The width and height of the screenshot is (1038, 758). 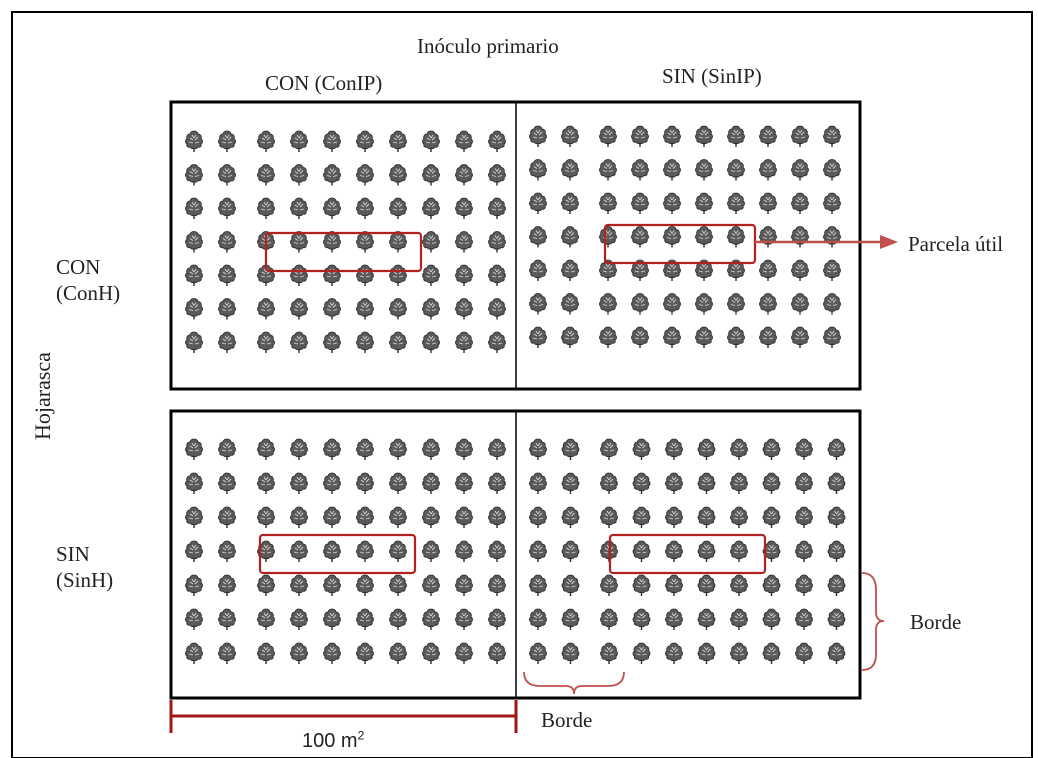 I want to click on useful-plot-label: Parcela útil, so click(x=956, y=244).